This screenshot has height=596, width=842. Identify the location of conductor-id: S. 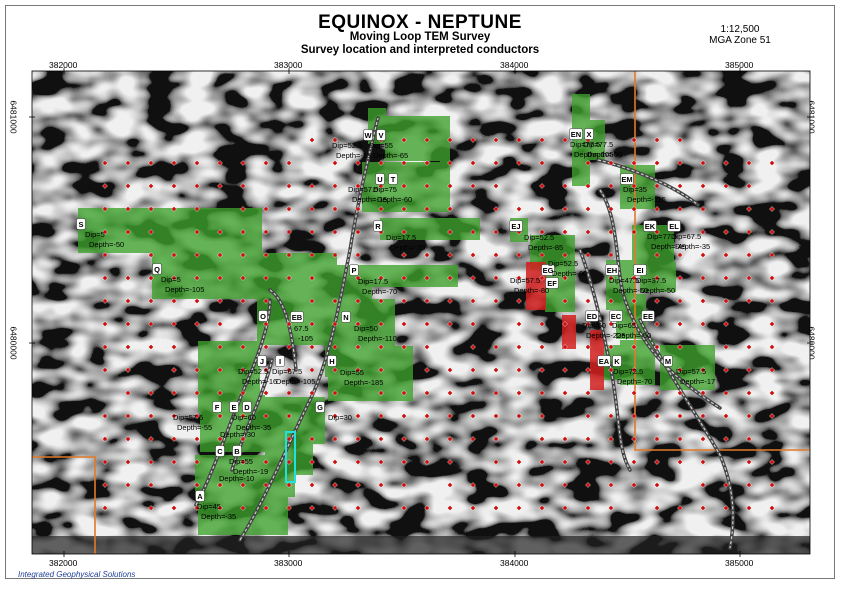
(80, 224).